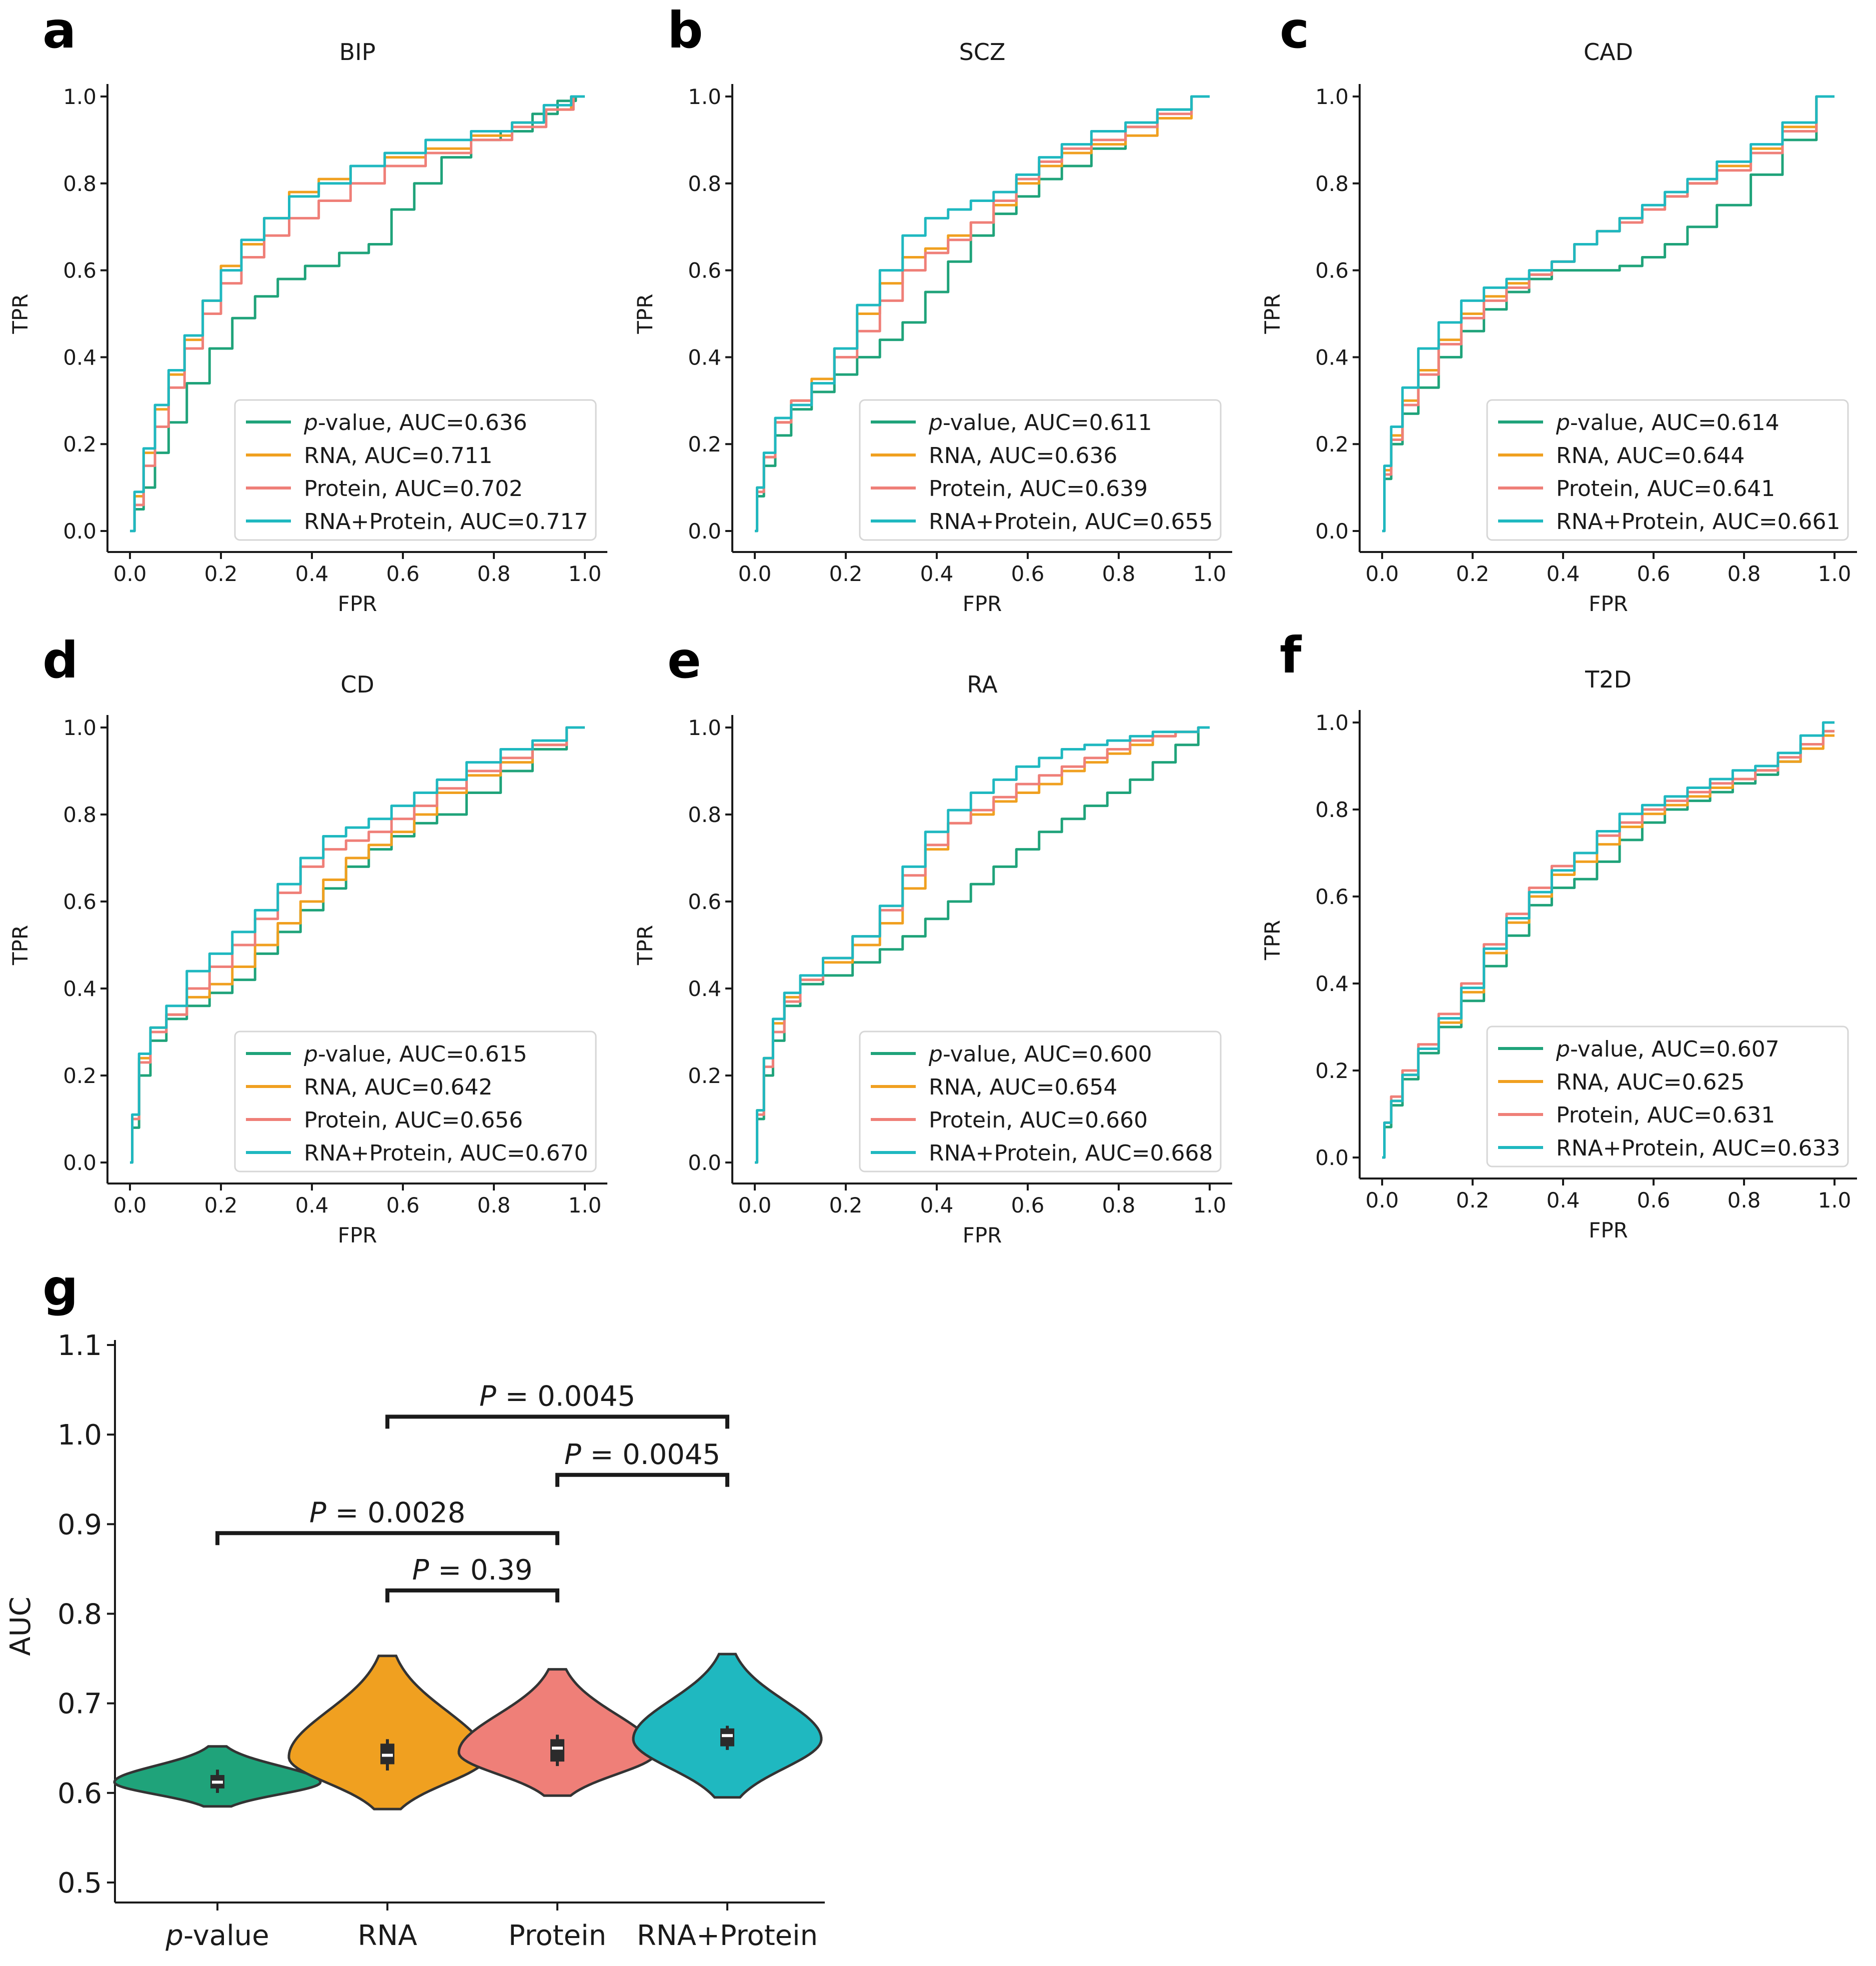 The width and height of the screenshot is (1876, 1966). Describe the element at coordinates (357, 313) in the screenshot. I see `roc-curve-protein` at that location.